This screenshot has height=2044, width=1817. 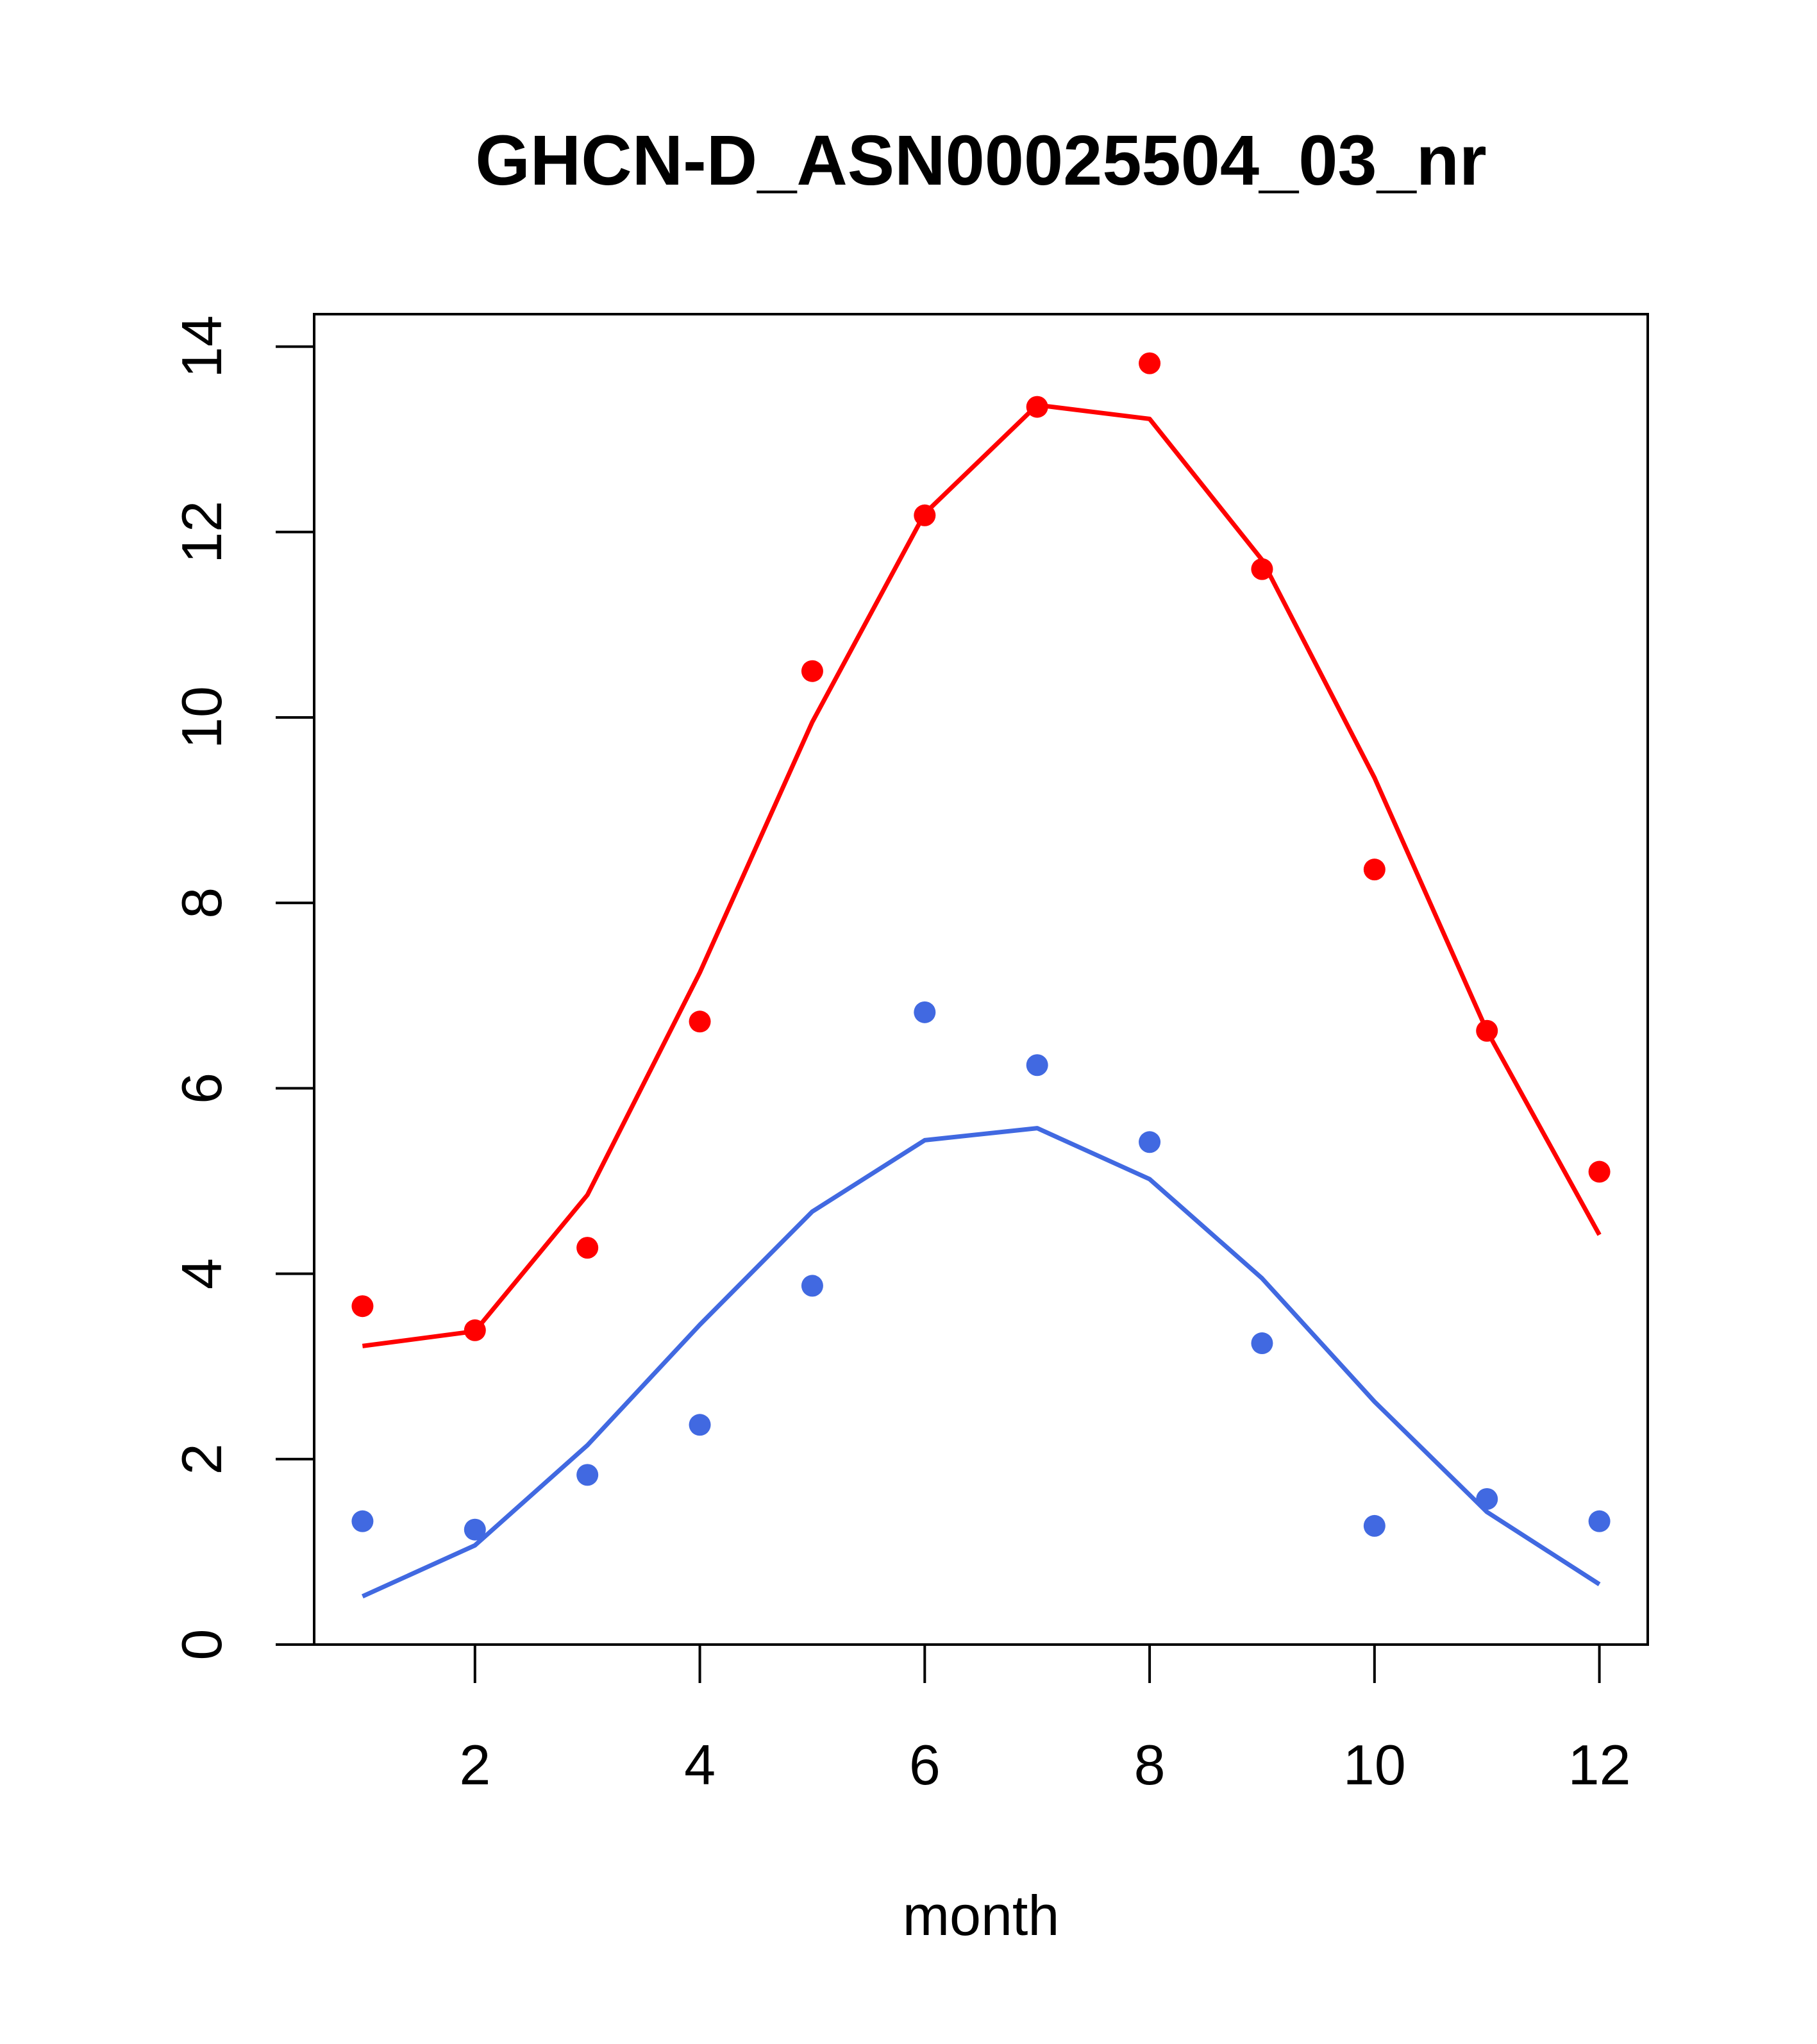 What do you see at coordinates (201, 1273) in the screenshot?
I see `y-tick-label: 4` at bounding box center [201, 1273].